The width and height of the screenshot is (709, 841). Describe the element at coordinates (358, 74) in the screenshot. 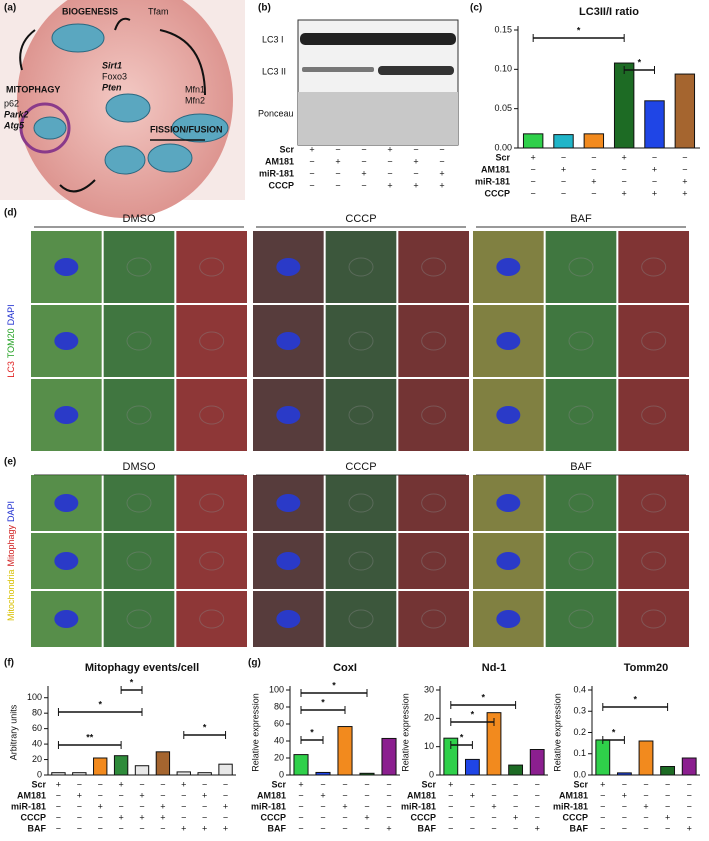

I see `panel-b: (b) LC3 I LC3 II Ponceau` at that location.